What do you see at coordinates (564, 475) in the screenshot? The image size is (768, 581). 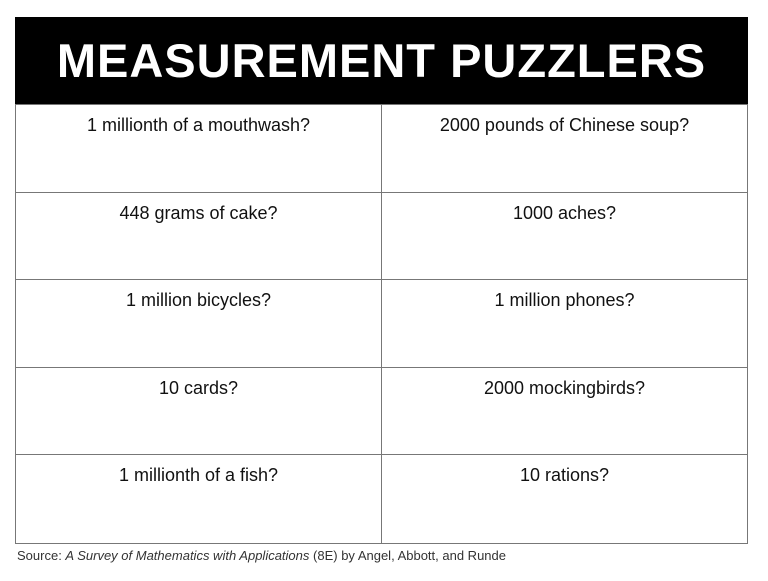 I see `puzzle-cell: 10 rations?` at bounding box center [564, 475].